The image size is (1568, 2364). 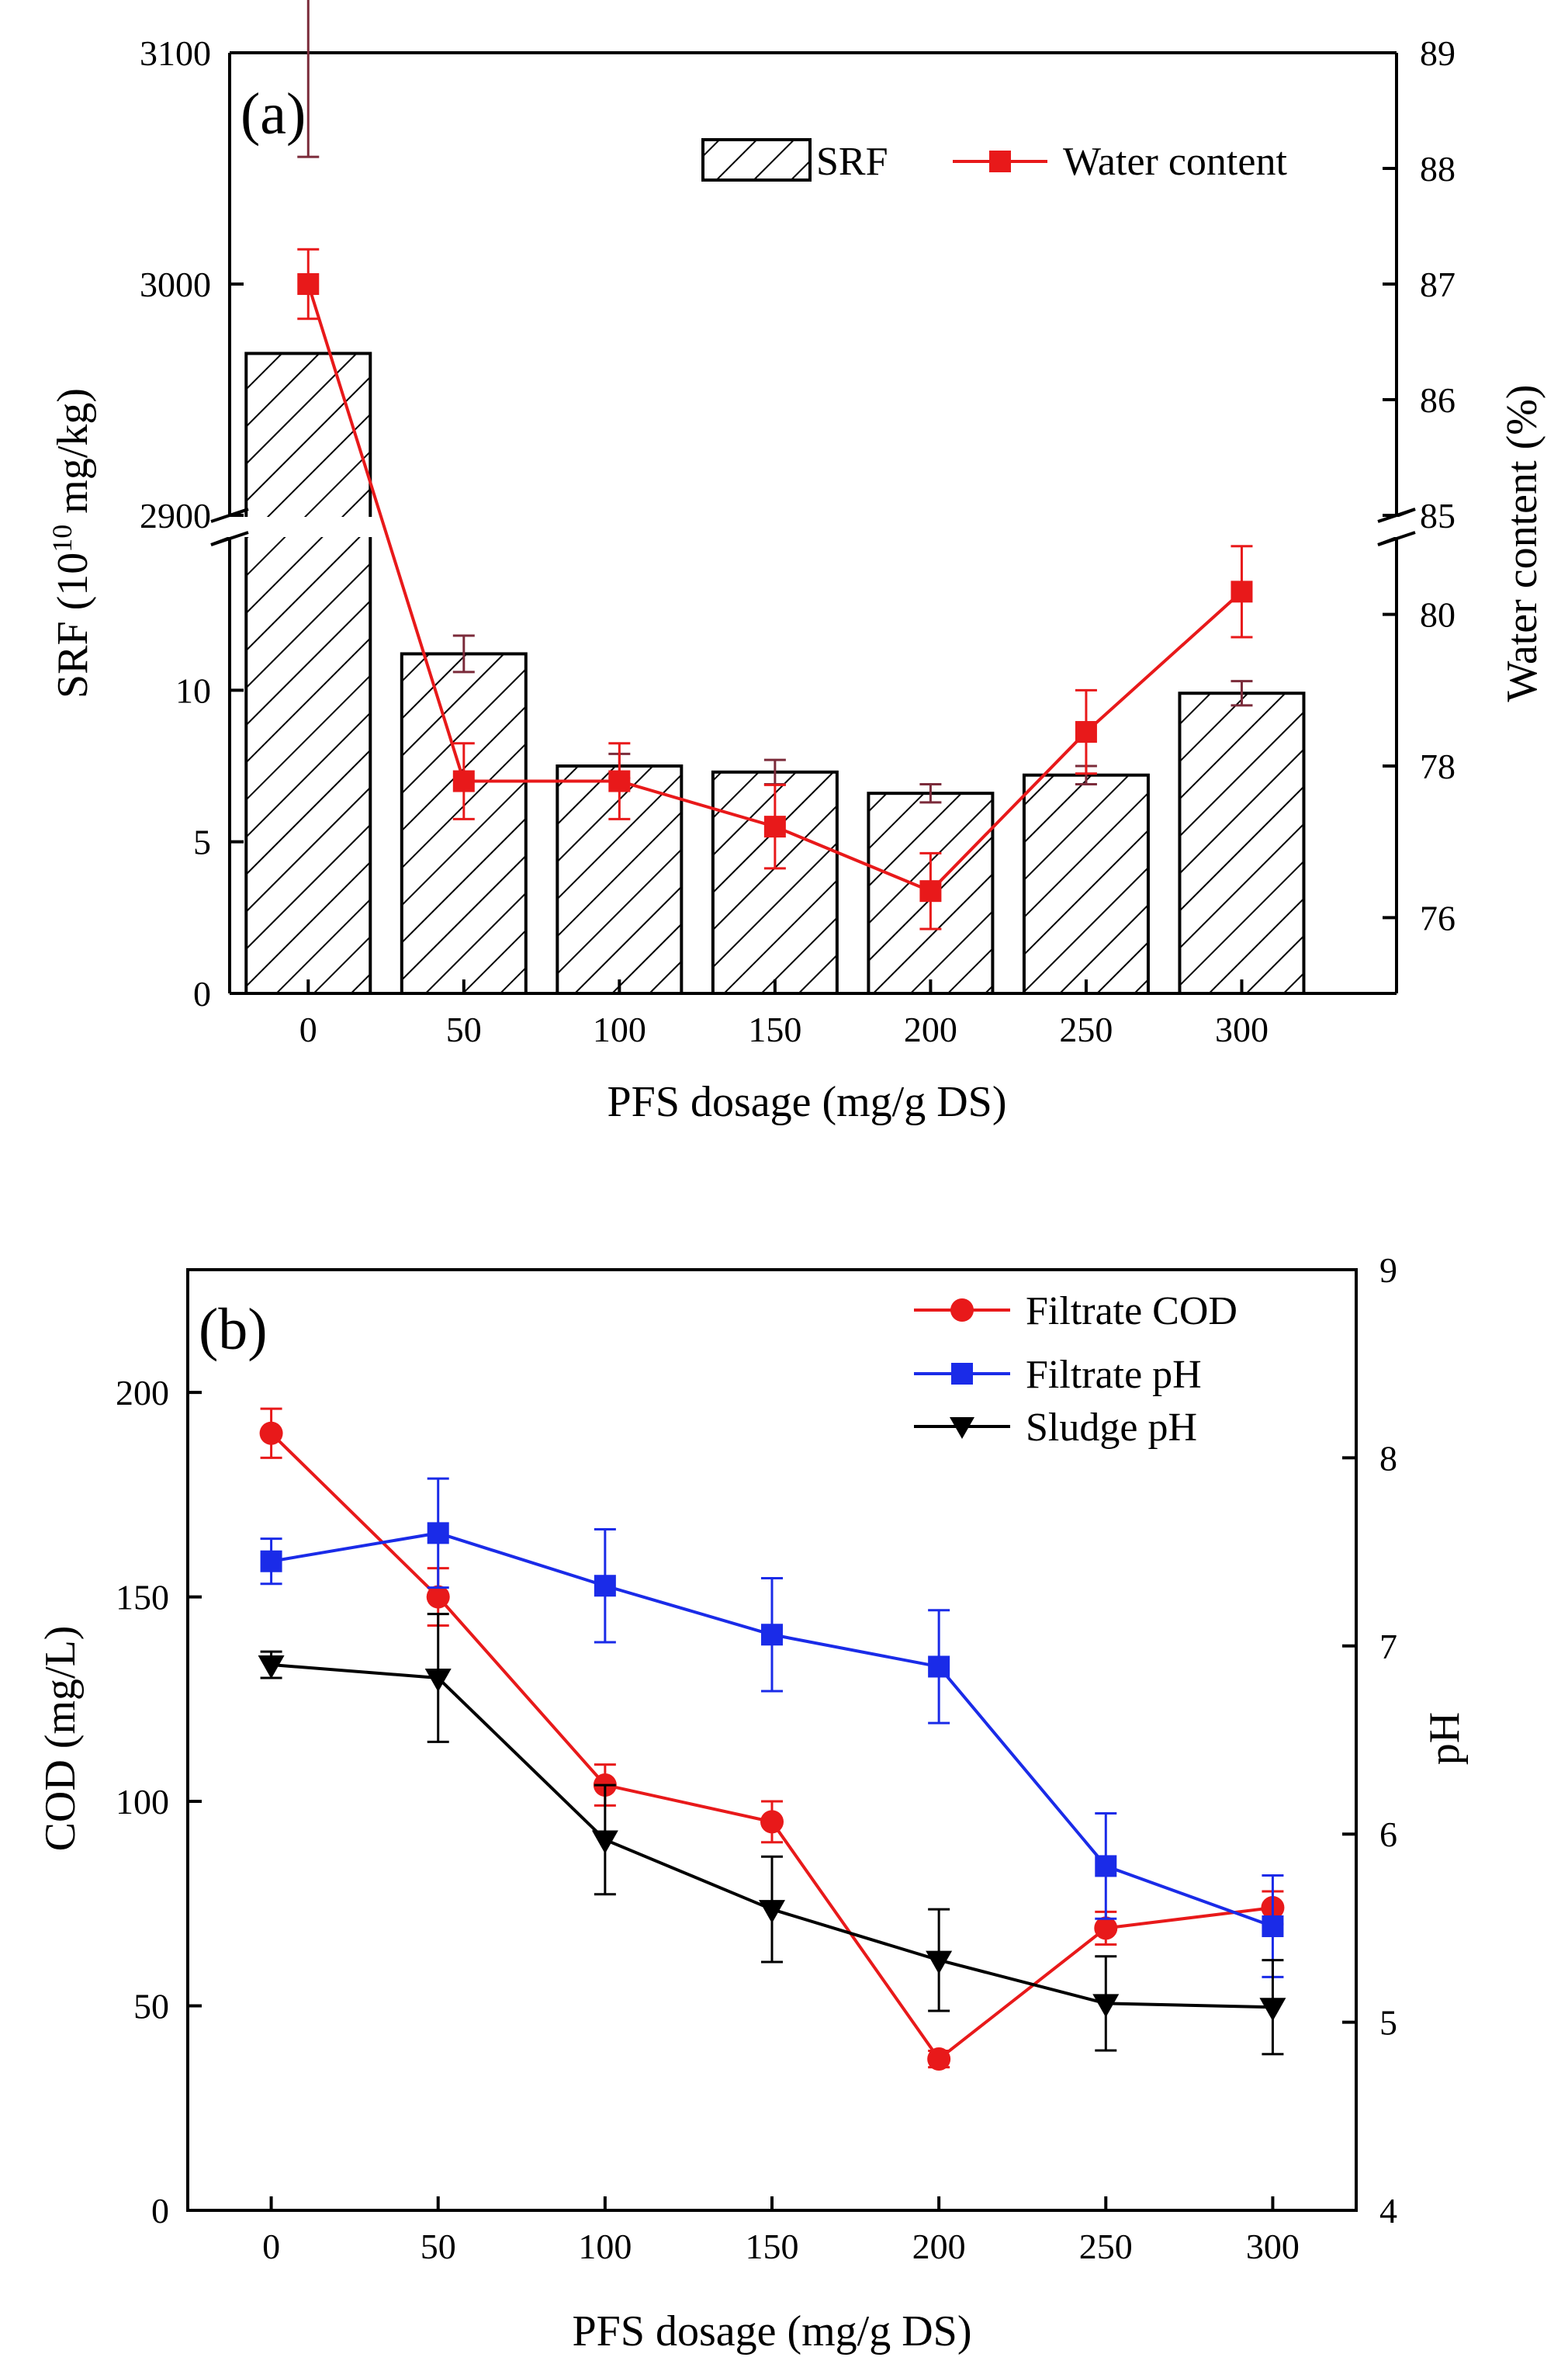 I want to click on axis-break-mark-left-b, so click(x=230, y=538).